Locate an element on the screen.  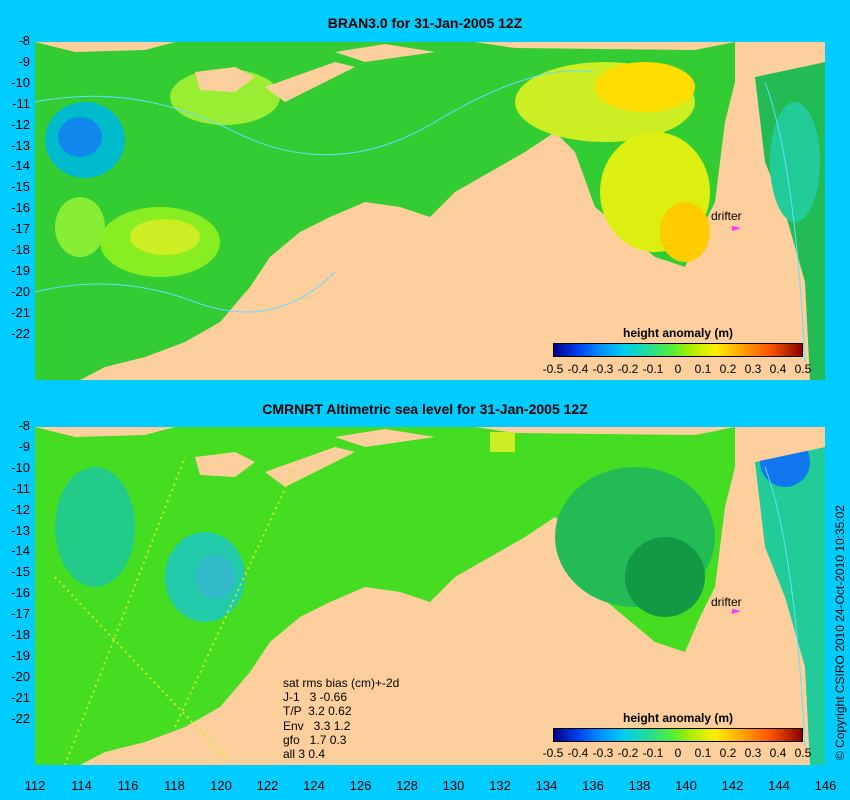
top-drifter-label: drifter is located at coordinates (726, 216).